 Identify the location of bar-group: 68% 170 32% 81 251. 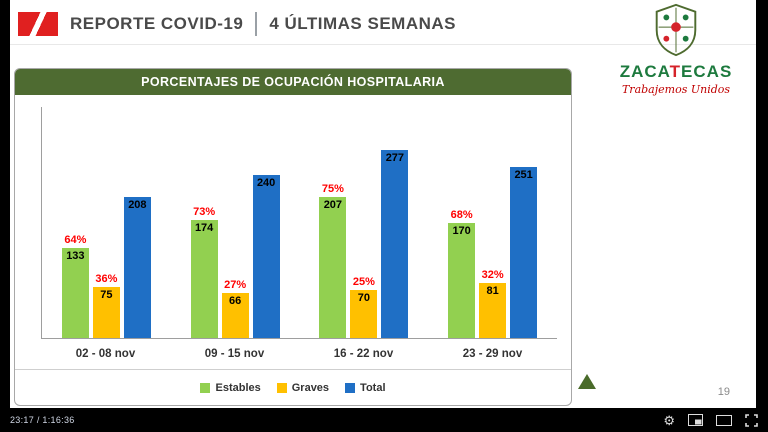
(492, 222).